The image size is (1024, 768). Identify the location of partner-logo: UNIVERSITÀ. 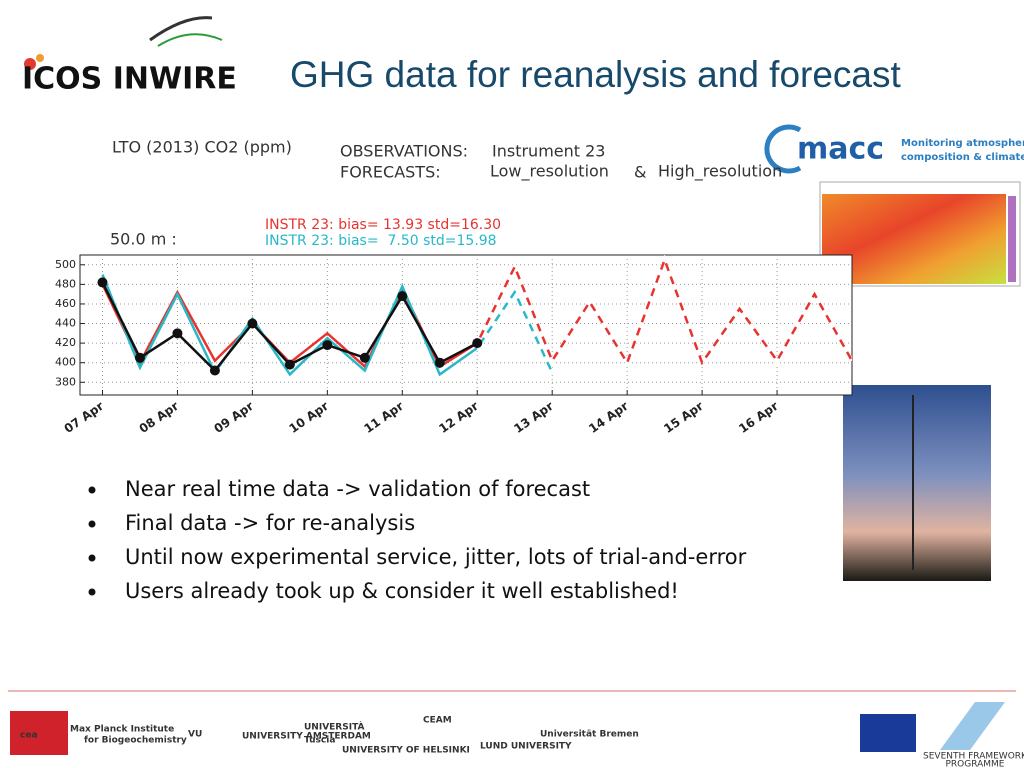
(334, 727).